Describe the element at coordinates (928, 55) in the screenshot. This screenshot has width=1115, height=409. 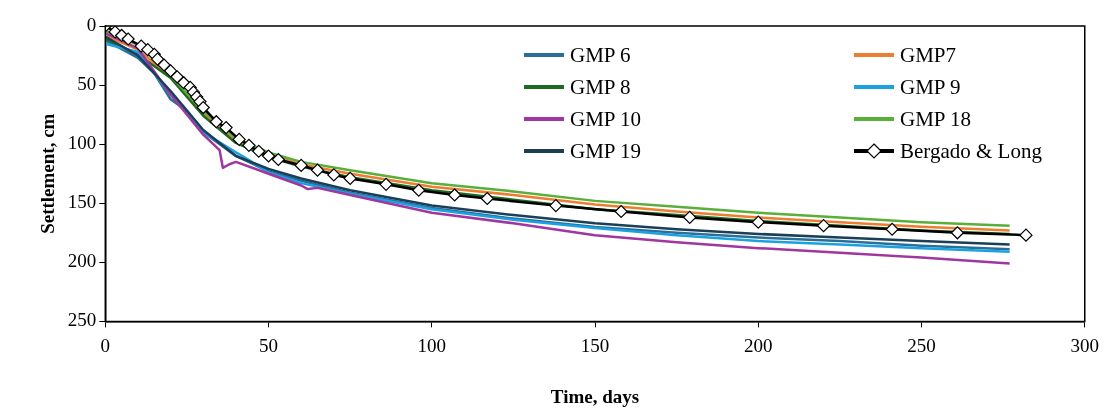
I see `legend-label: GMP7` at that location.